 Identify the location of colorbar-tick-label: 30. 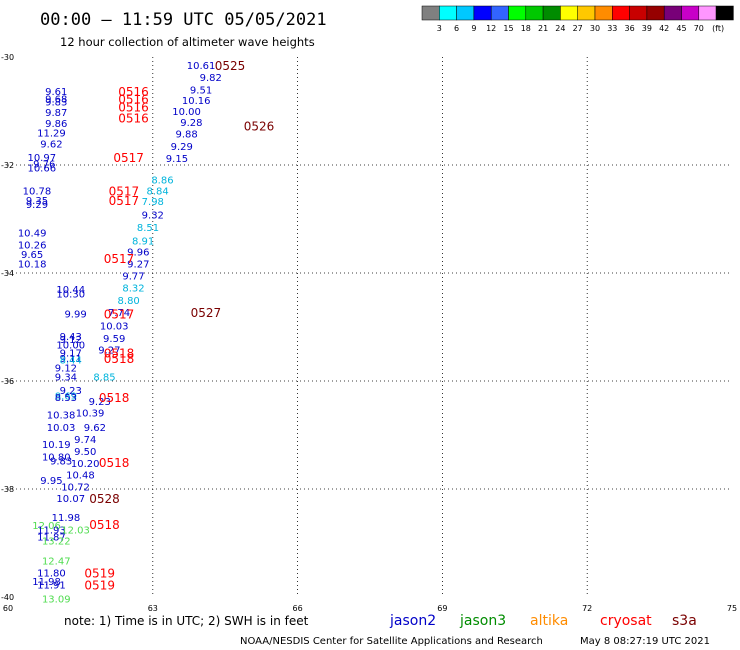
(595, 28).